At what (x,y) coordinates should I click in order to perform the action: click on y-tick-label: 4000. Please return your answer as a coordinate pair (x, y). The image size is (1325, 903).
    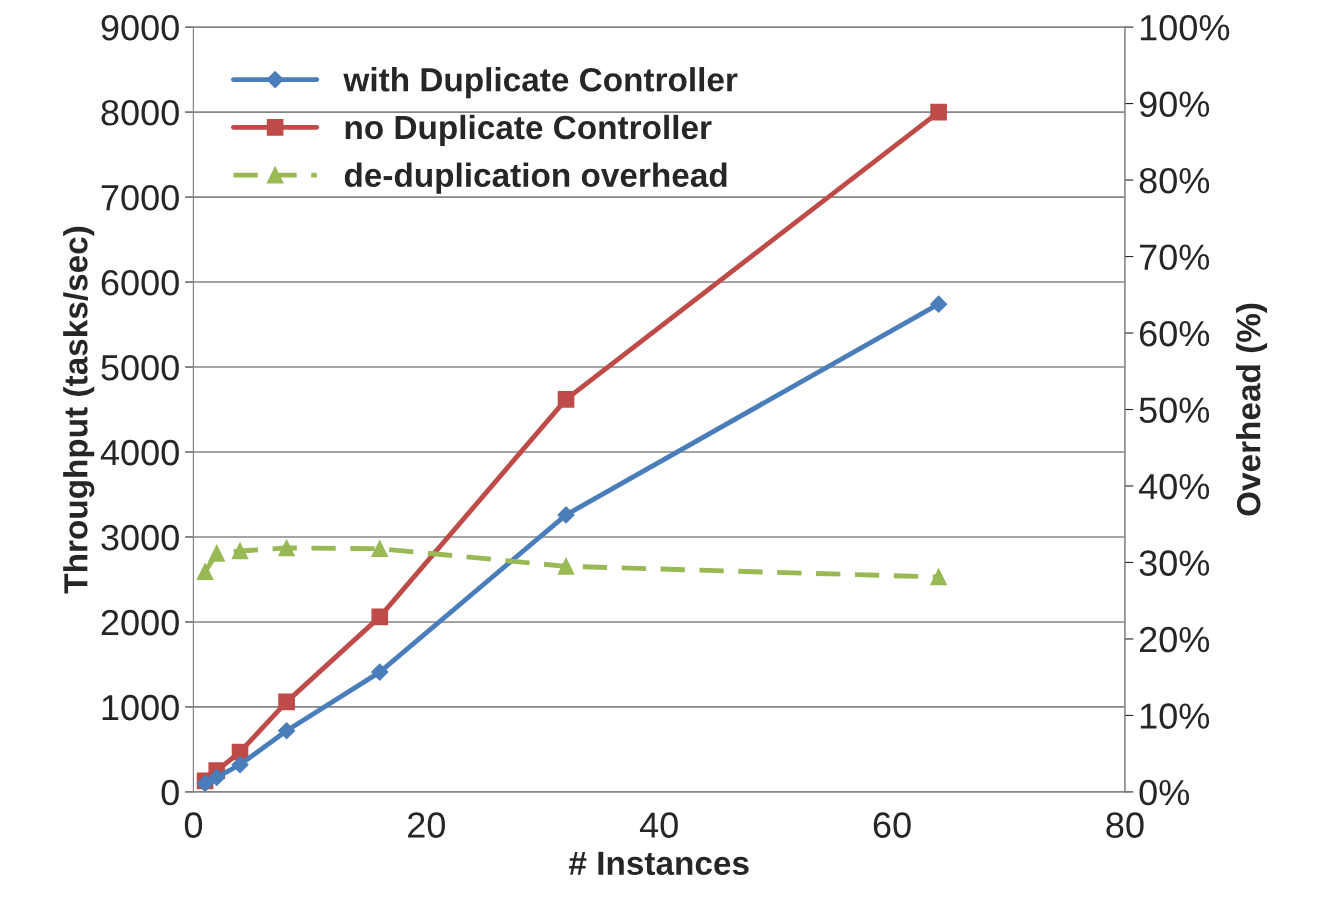
    Looking at the image, I should click on (139, 452).